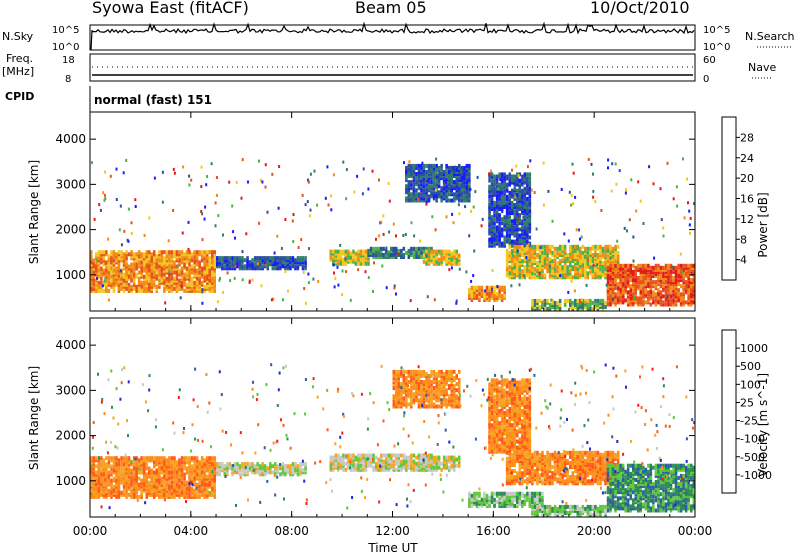  I want to click on beam-title: Beam 05, so click(391, 8).